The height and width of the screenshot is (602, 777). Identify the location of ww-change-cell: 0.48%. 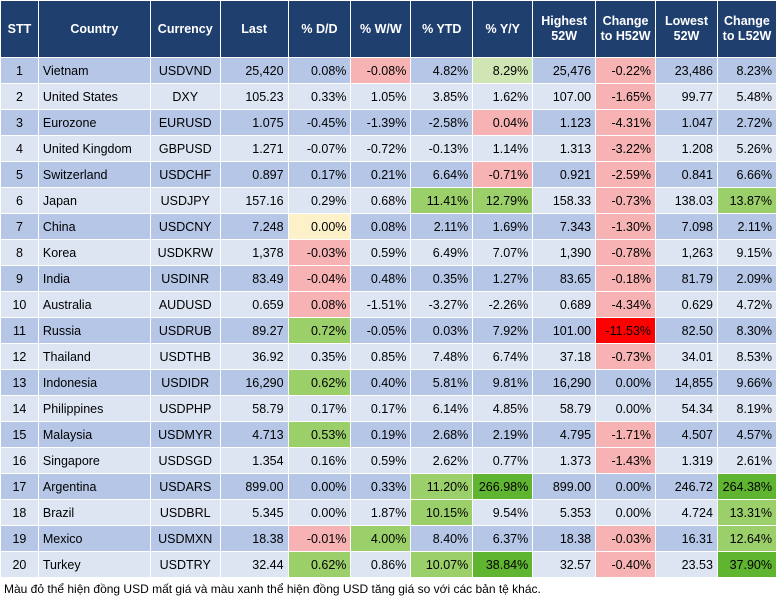
(381, 278).